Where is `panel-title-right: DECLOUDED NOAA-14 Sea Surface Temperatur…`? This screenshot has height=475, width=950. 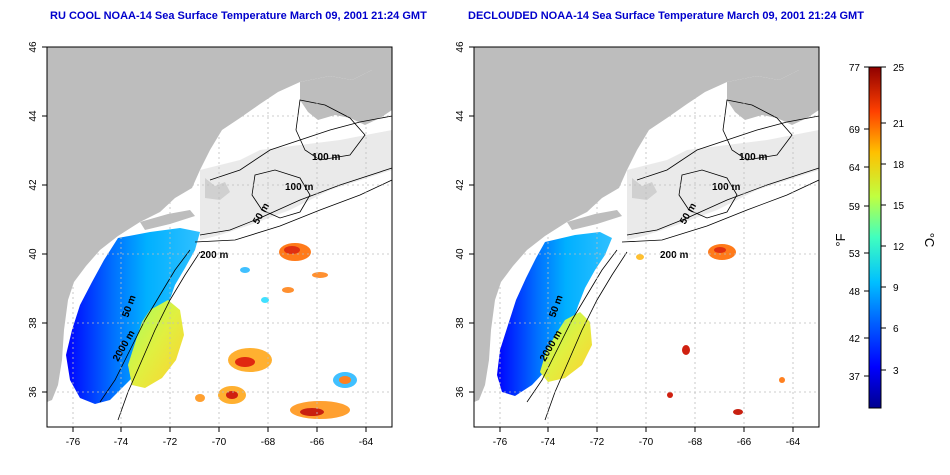 panel-title-right: DECLOUDED NOAA-14 Sea Surface Temperatur… is located at coordinates (666, 16).